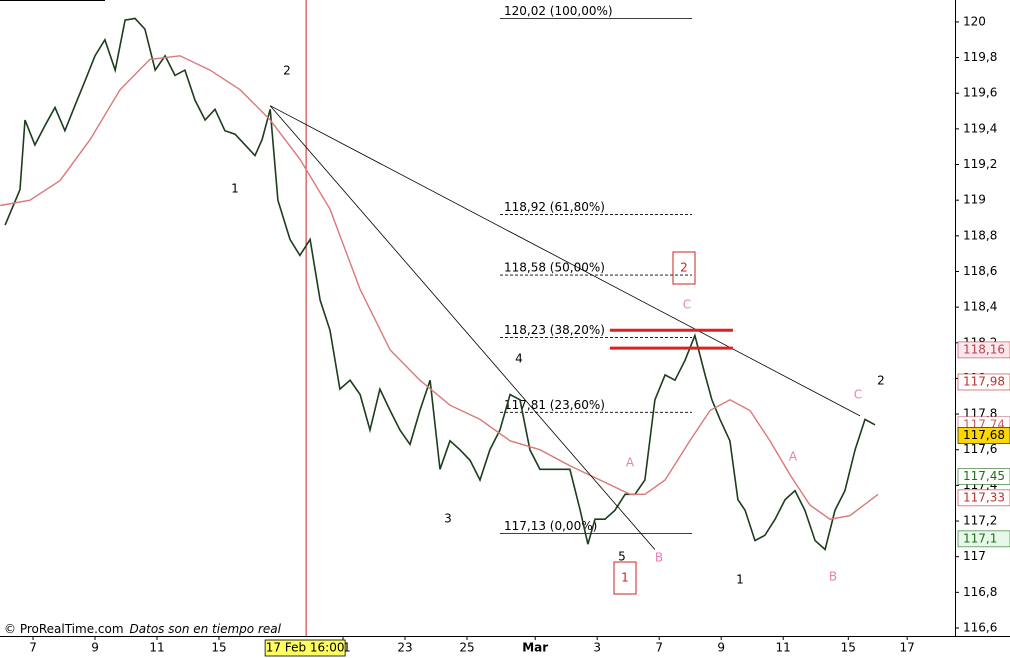  What do you see at coordinates (980, 307) in the screenshot?
I see `y-tick-label: 118,4` at bounding box center [980, 307].